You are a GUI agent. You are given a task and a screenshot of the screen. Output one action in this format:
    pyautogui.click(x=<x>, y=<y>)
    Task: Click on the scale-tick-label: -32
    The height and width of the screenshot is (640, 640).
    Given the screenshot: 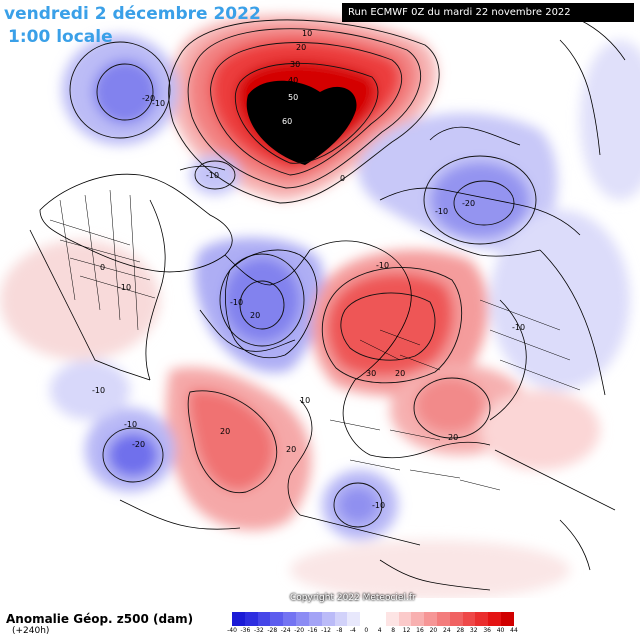 What is the action you would take?
    pyautogui.click(x=258, y=630)
    